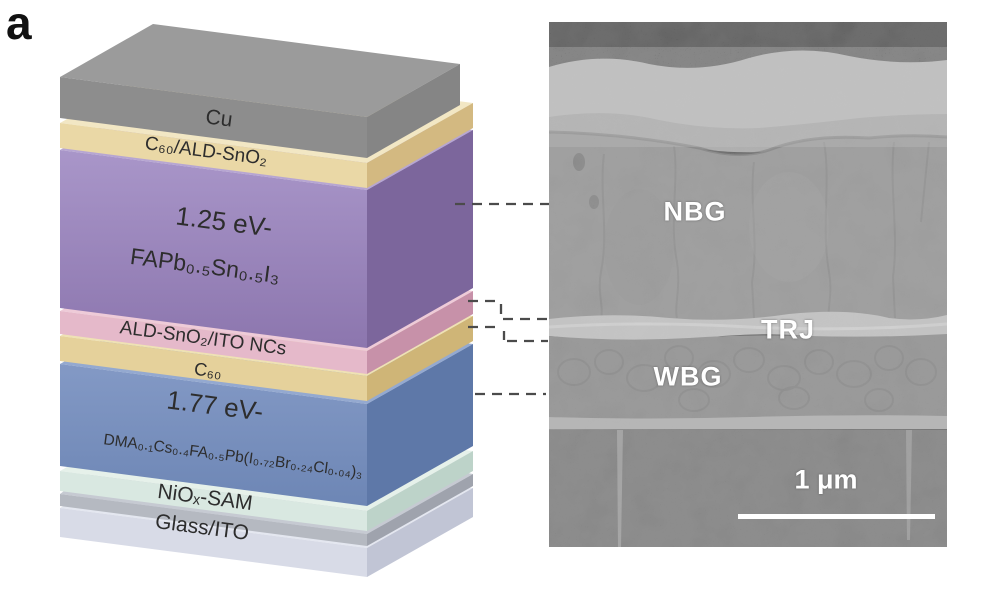 The height and width of the screenshot is (593, 984). I want to click on sem-trj-label: TRJ, so click(788, 329).